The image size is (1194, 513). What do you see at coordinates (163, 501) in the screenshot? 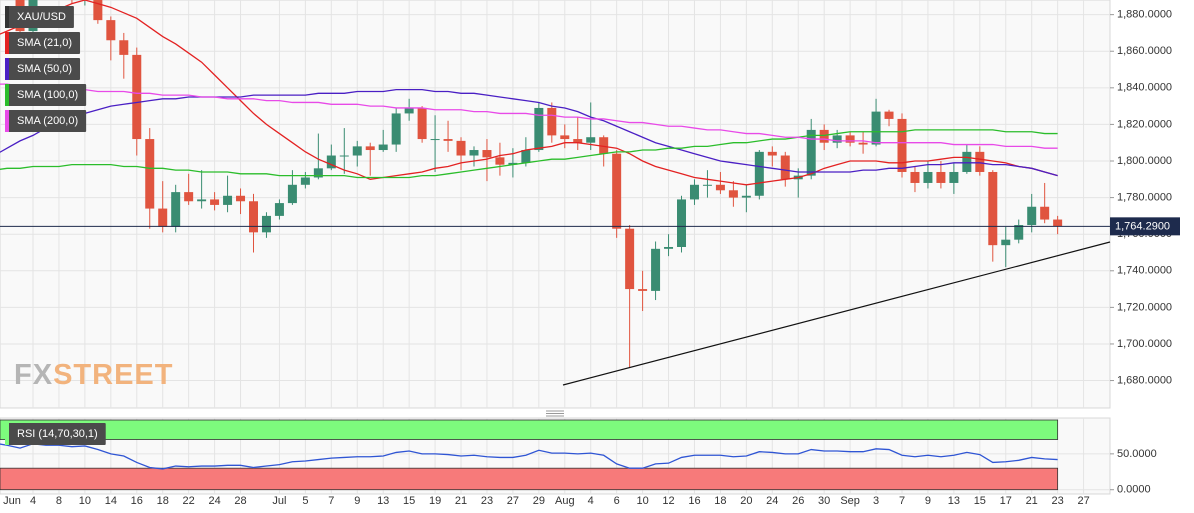
I see `x-tick-label: 18` at bounding box center [163, 501].